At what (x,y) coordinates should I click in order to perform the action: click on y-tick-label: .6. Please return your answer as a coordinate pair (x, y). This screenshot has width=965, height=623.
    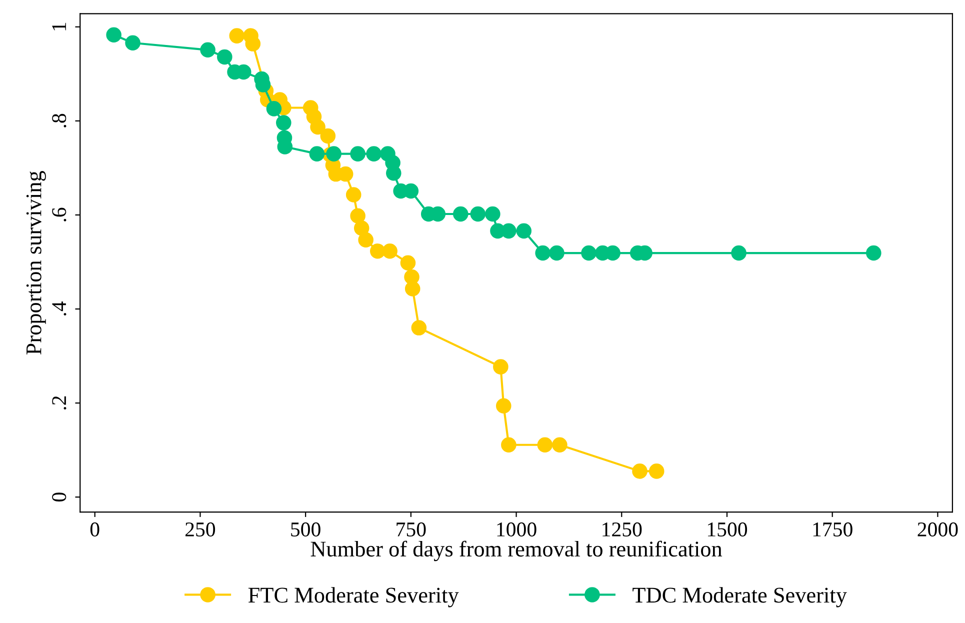
    Looking at the image, I should click on (59, 215).